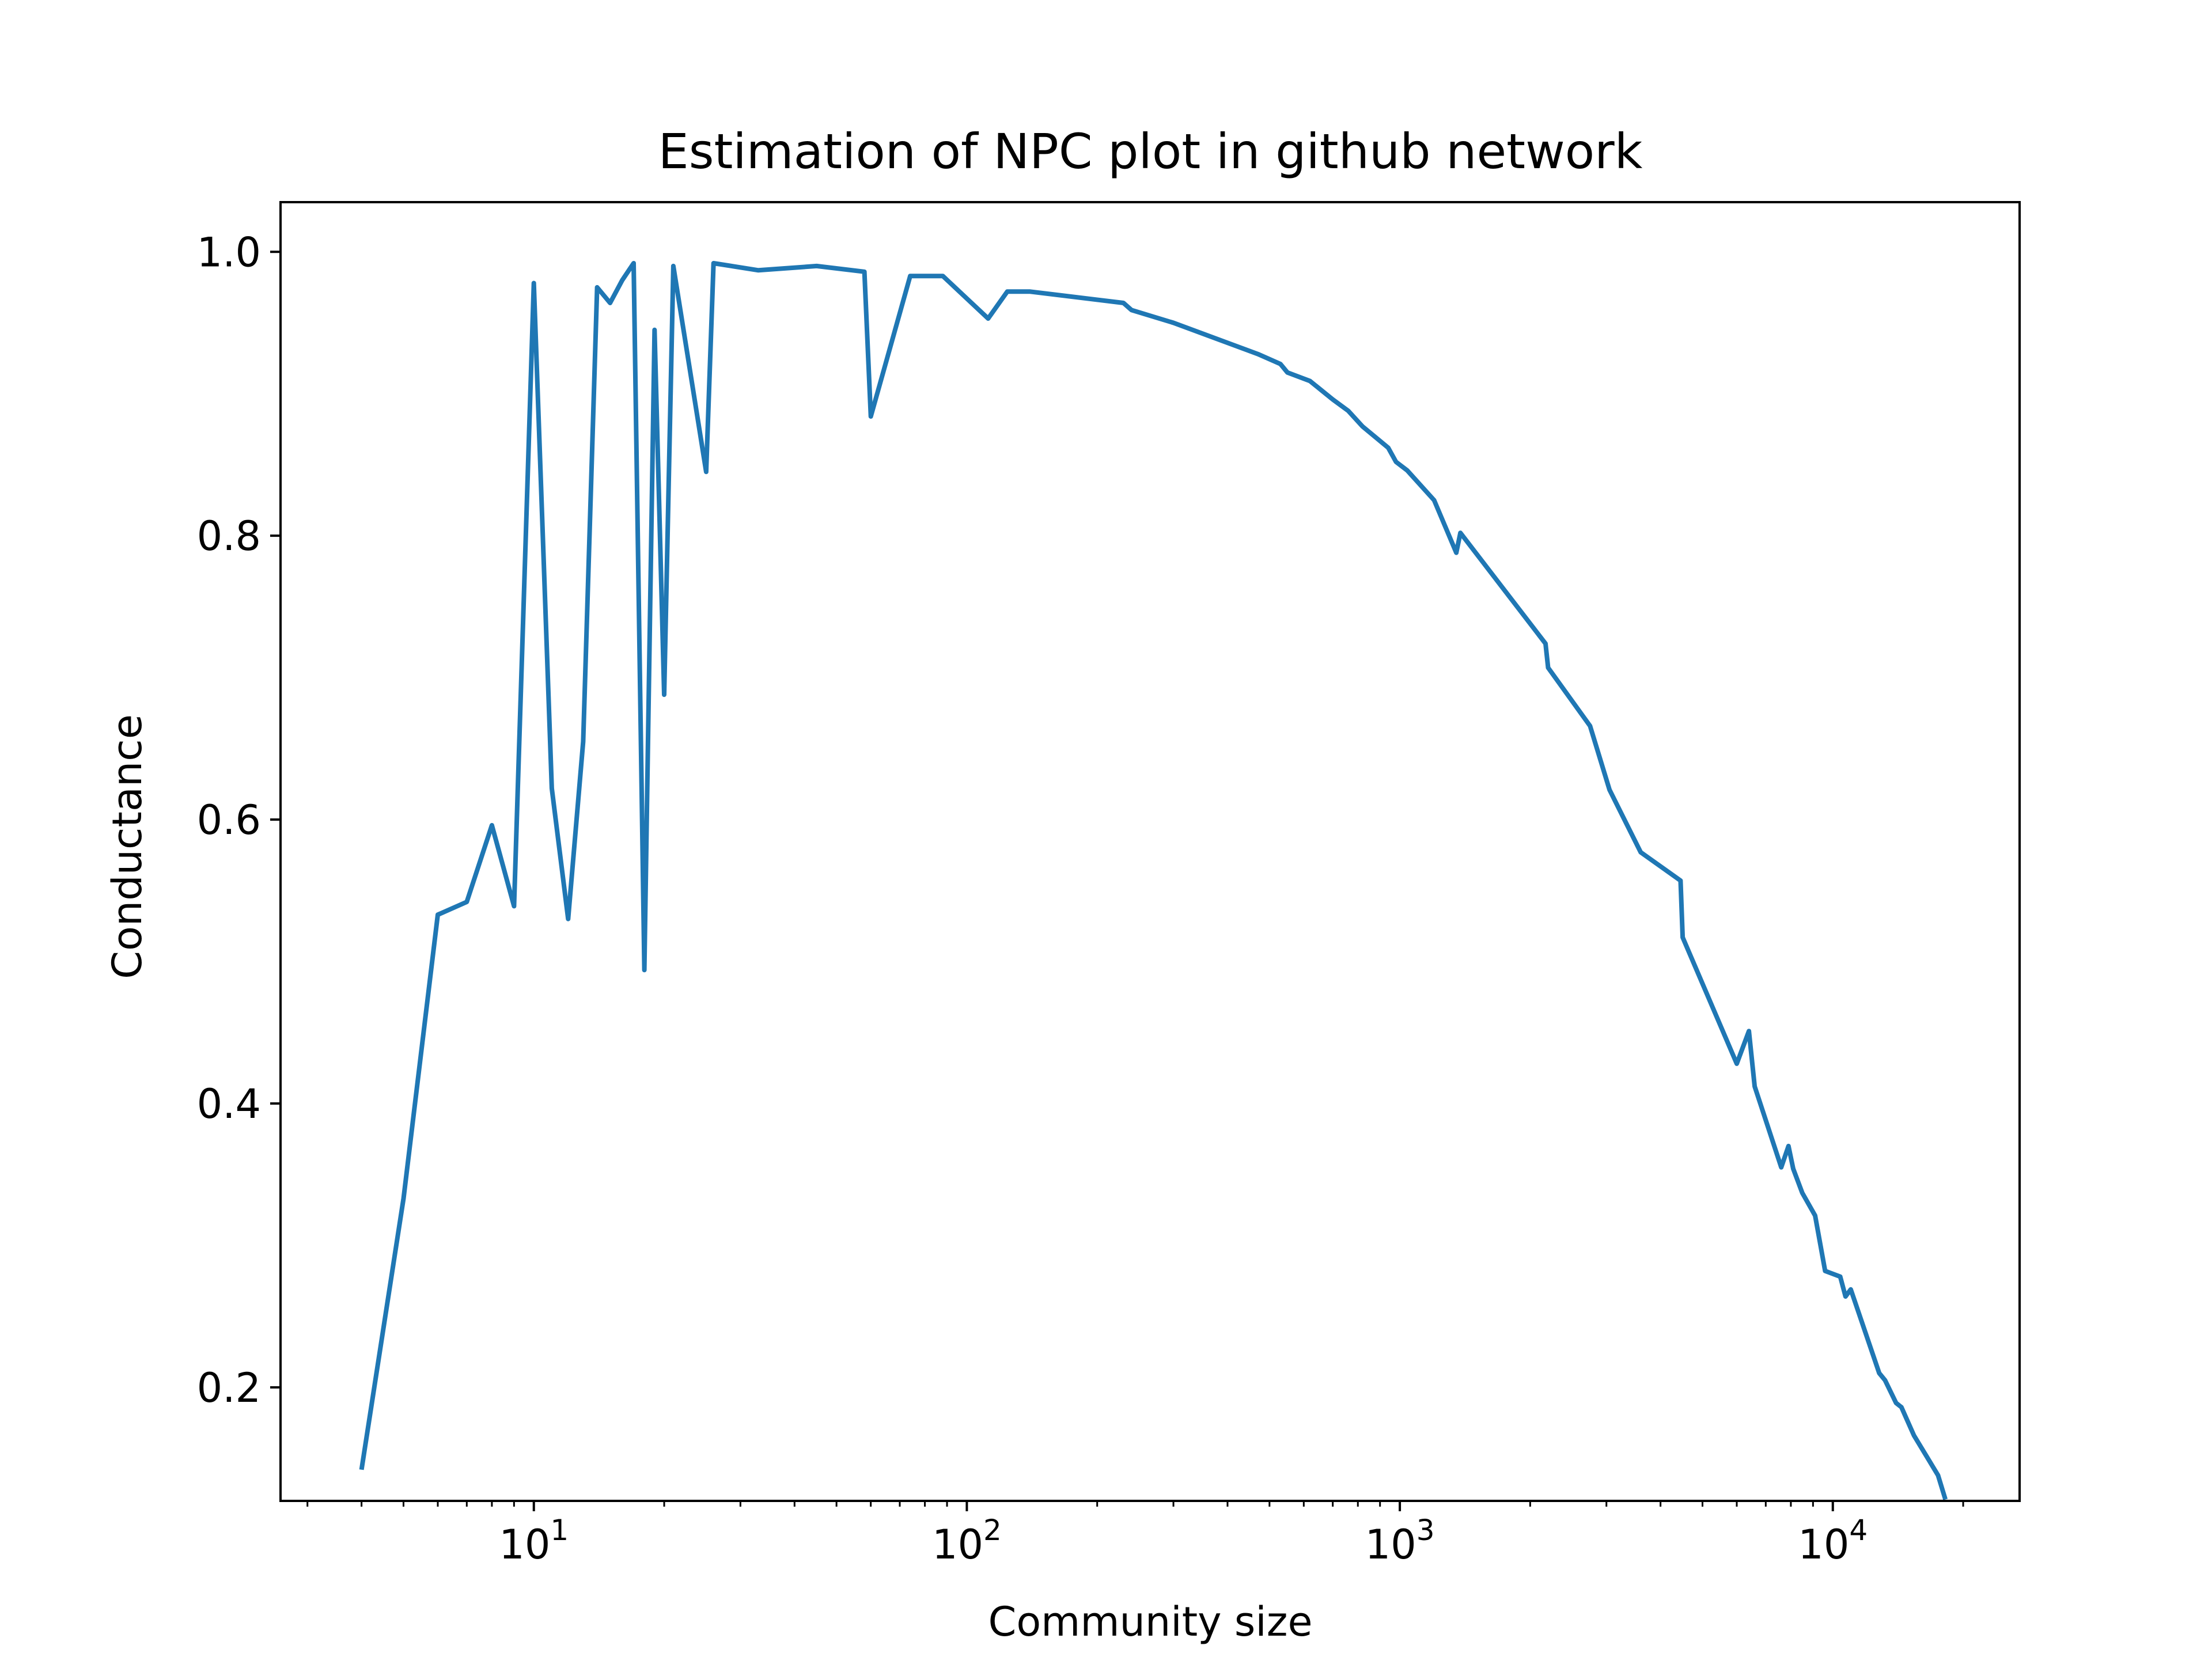 Image resolution: width=2212 pixels, height=1661 pixels. I want to click on x-tick-label: 10⁴, so click(1833, 1541).